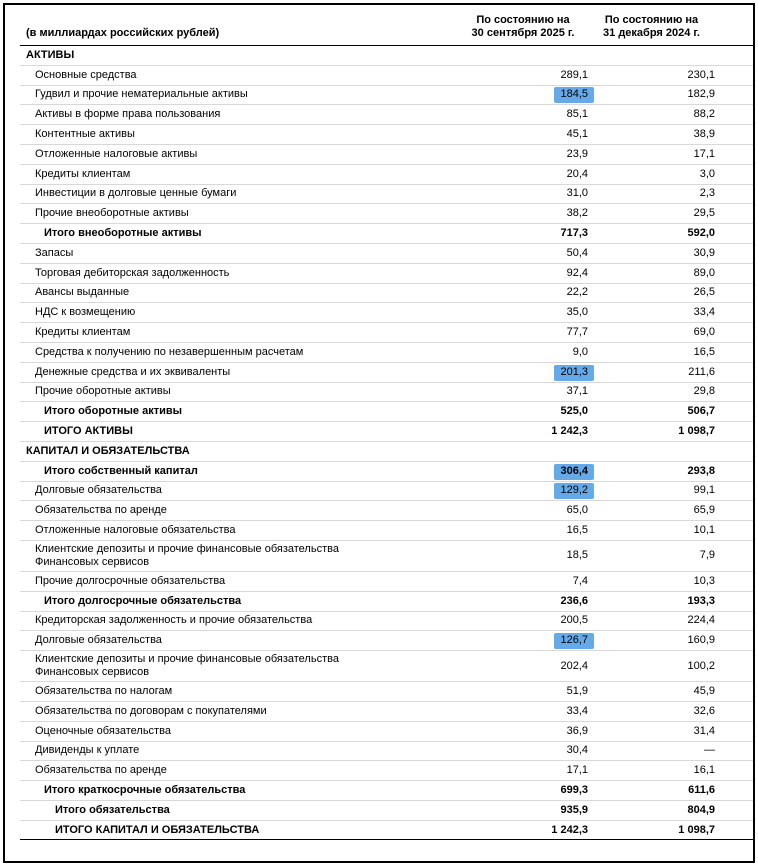 This screenshot has width=758, height=866. What do you see at coordinates (386, 294) in the screenshot?
I see `table-row: Авансы выданные 22,2 26,5` at bounding box center [386, 294].